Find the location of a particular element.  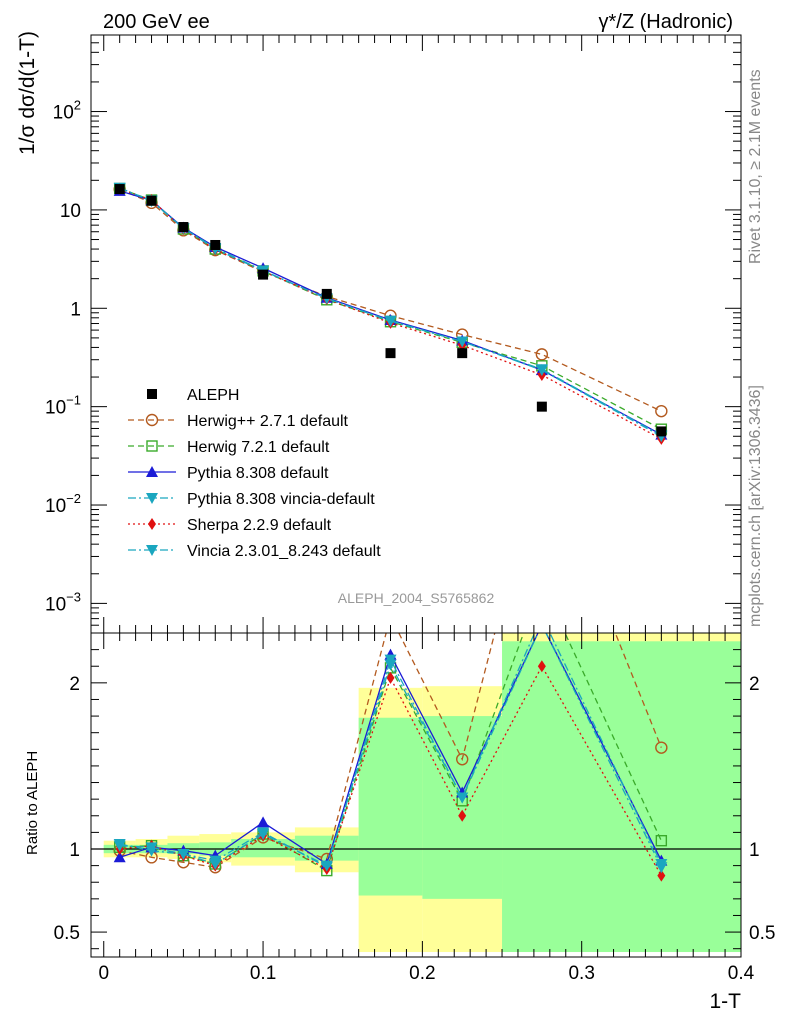

ratio-line is located at coordinates (390, 770).